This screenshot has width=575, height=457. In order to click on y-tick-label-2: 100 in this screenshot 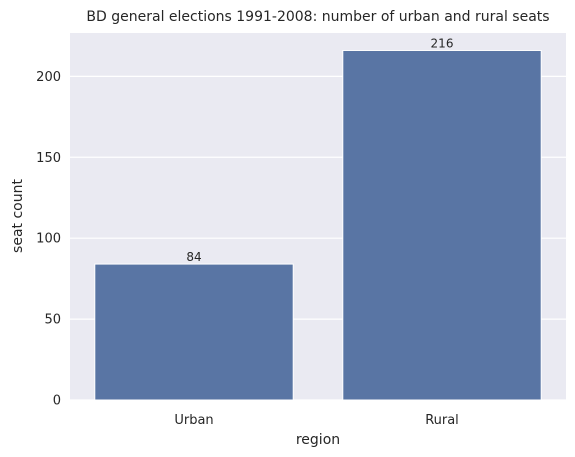, I will do `click(48, 239)`.